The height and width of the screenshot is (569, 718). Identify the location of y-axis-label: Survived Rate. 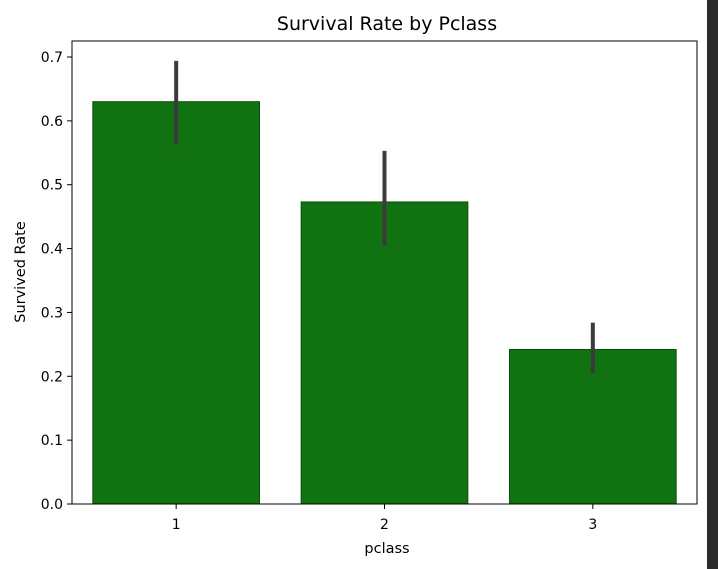
(21, 272).